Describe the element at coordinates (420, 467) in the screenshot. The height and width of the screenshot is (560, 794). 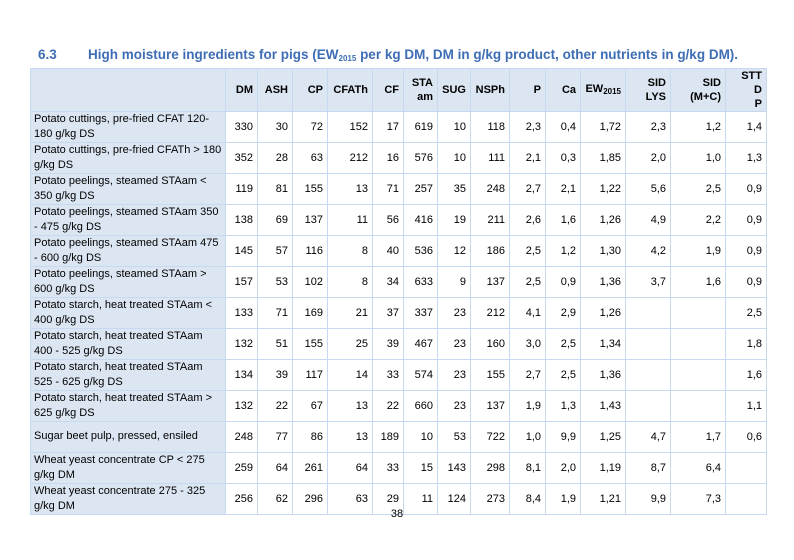
I see `cell: 15` at that location.